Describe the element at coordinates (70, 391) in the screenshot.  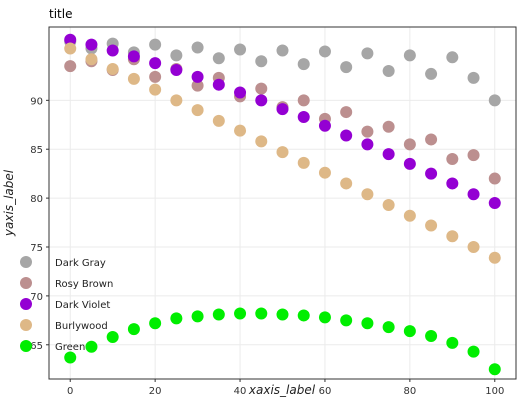
I see `x-tick-label: 0` at that location.